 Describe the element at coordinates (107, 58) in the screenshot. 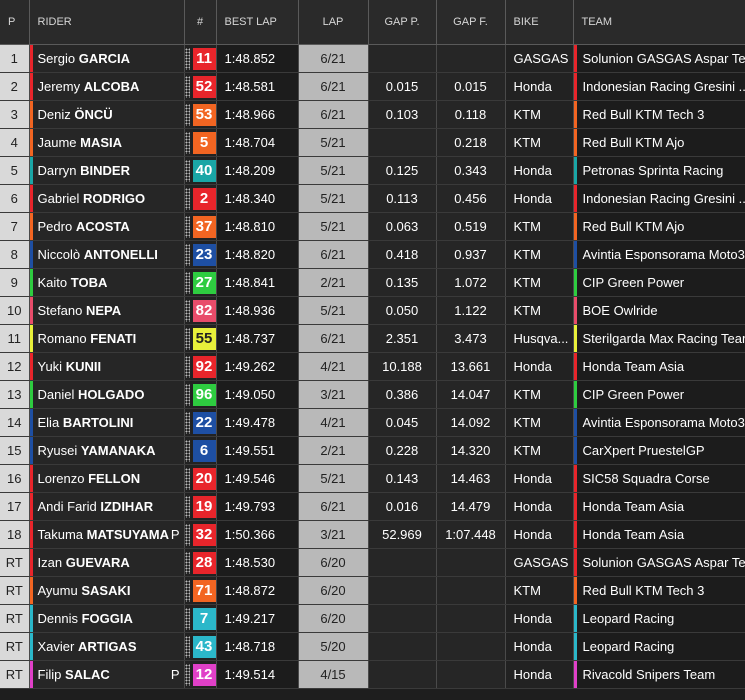

I see `rider-cell: Sergio GARCIA` at that location.